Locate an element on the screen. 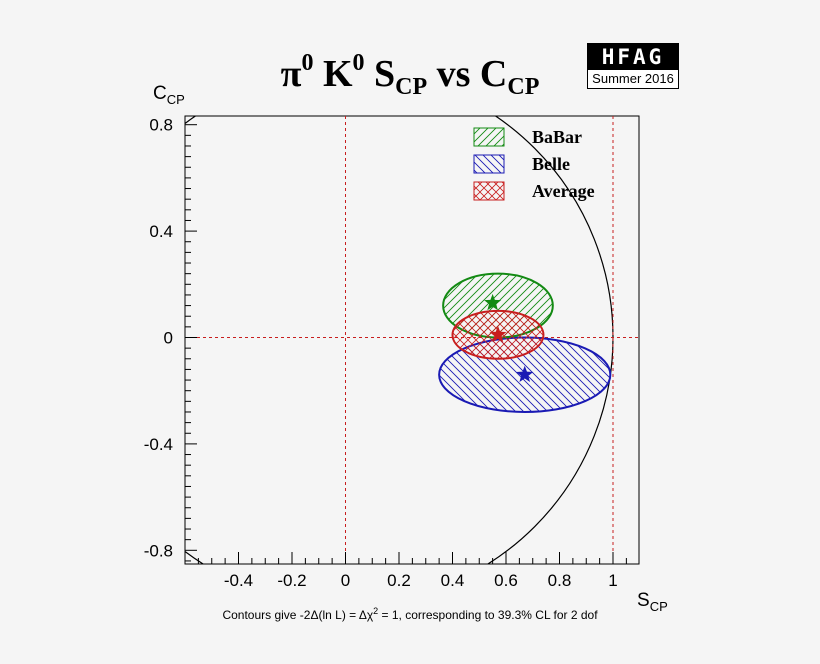 This screenshot has width=820, height=664. x-tick-label: -0.2 is located at coordinates (291, 580).